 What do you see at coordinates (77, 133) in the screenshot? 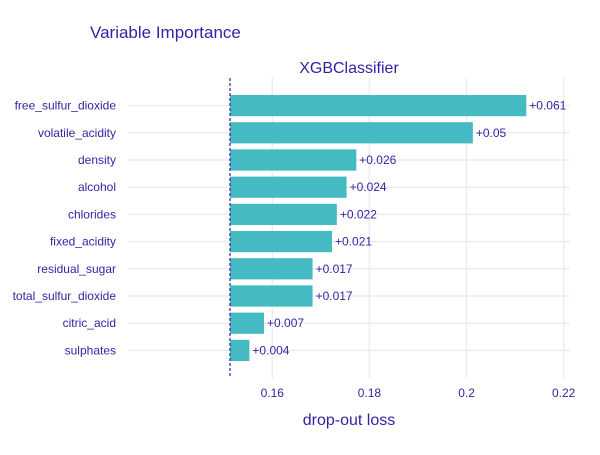
I see `y-tick-label: volatile_acidity` at bounding box center [77, 133].